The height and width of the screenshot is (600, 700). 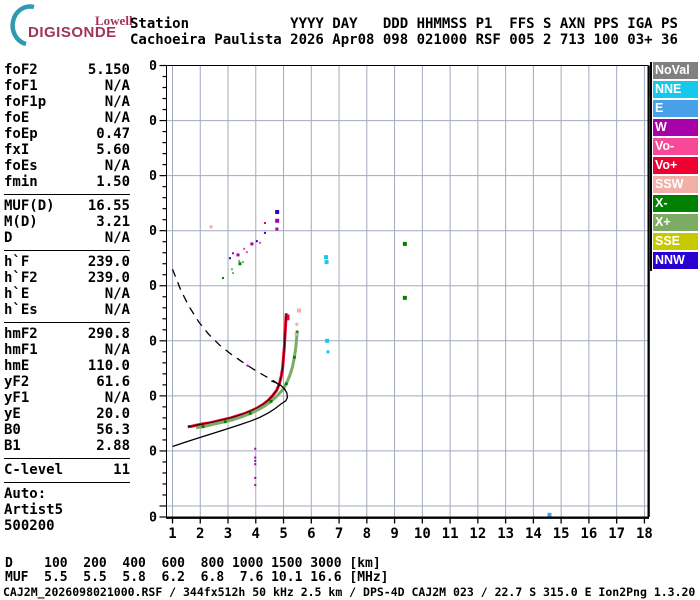 What do you see at coordinates (21, 222) in the screenshot?
I see `parameter-label: M(D)` at bounding box center [21, 222].